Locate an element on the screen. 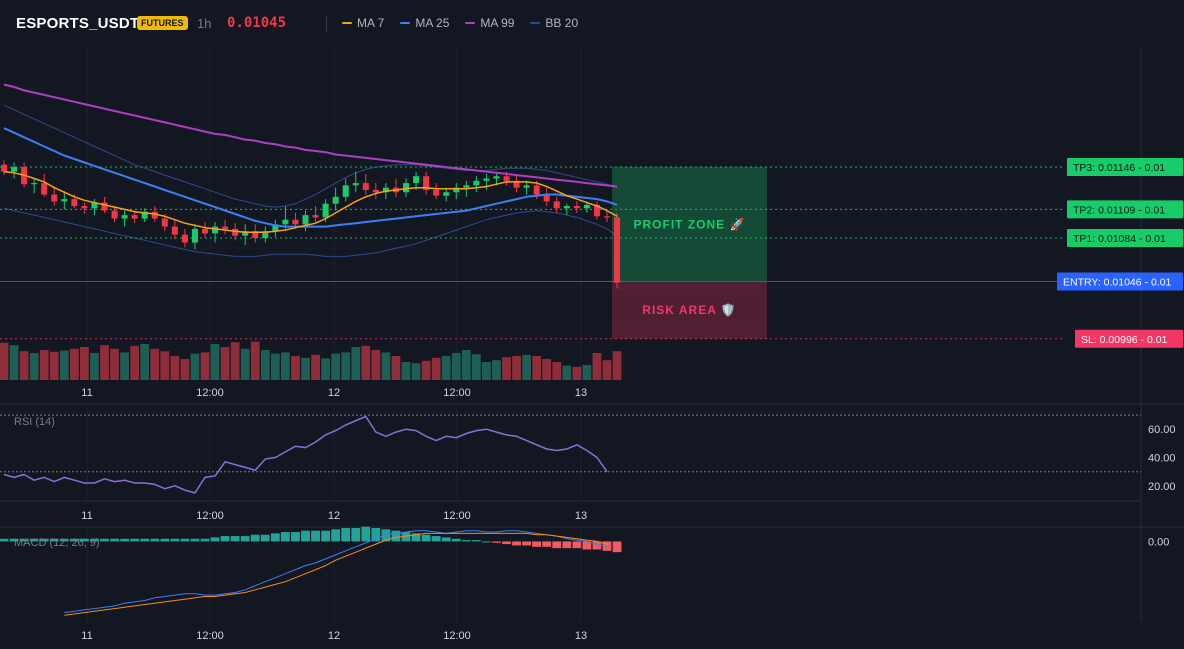 This screenshot has width=1184, height=649. level-label-text: TP2: 0.01109 - 0.01 is located at coordinates (1119, 210).